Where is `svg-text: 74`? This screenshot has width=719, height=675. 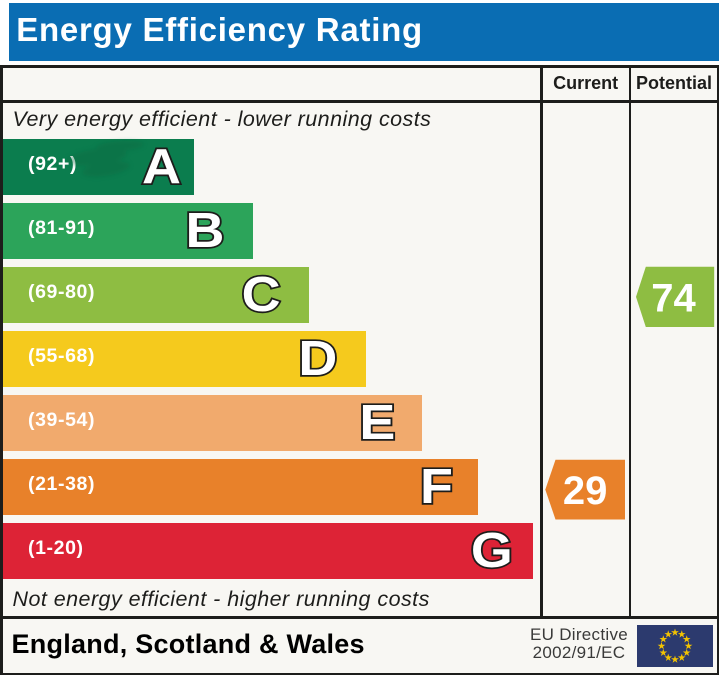
svg-text: 74 is located at coordinates (673, 298).